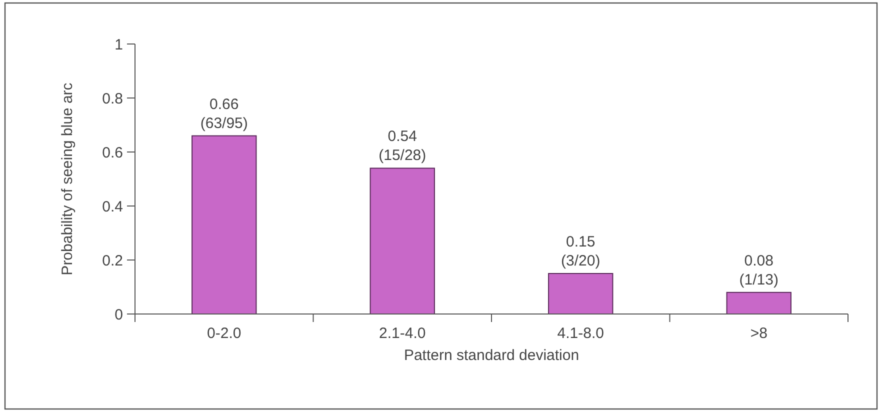  Describe the element at coordinates (67, 179) in the screenshot. I see `y-axis-title: Probability of seeing blue arc` at that location.